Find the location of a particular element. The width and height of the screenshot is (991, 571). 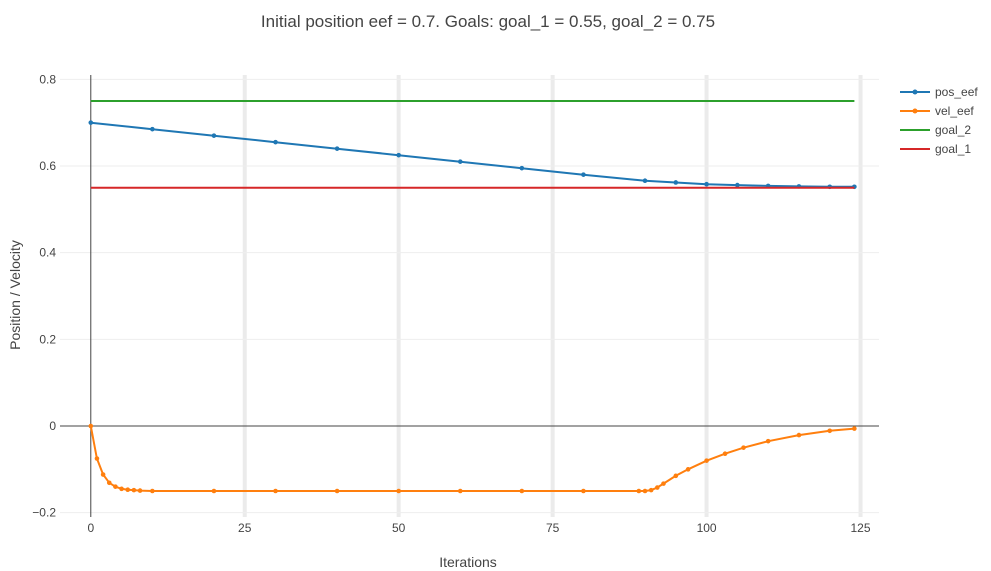

x-tick-label: 50 is located at coordinates (399, 528).